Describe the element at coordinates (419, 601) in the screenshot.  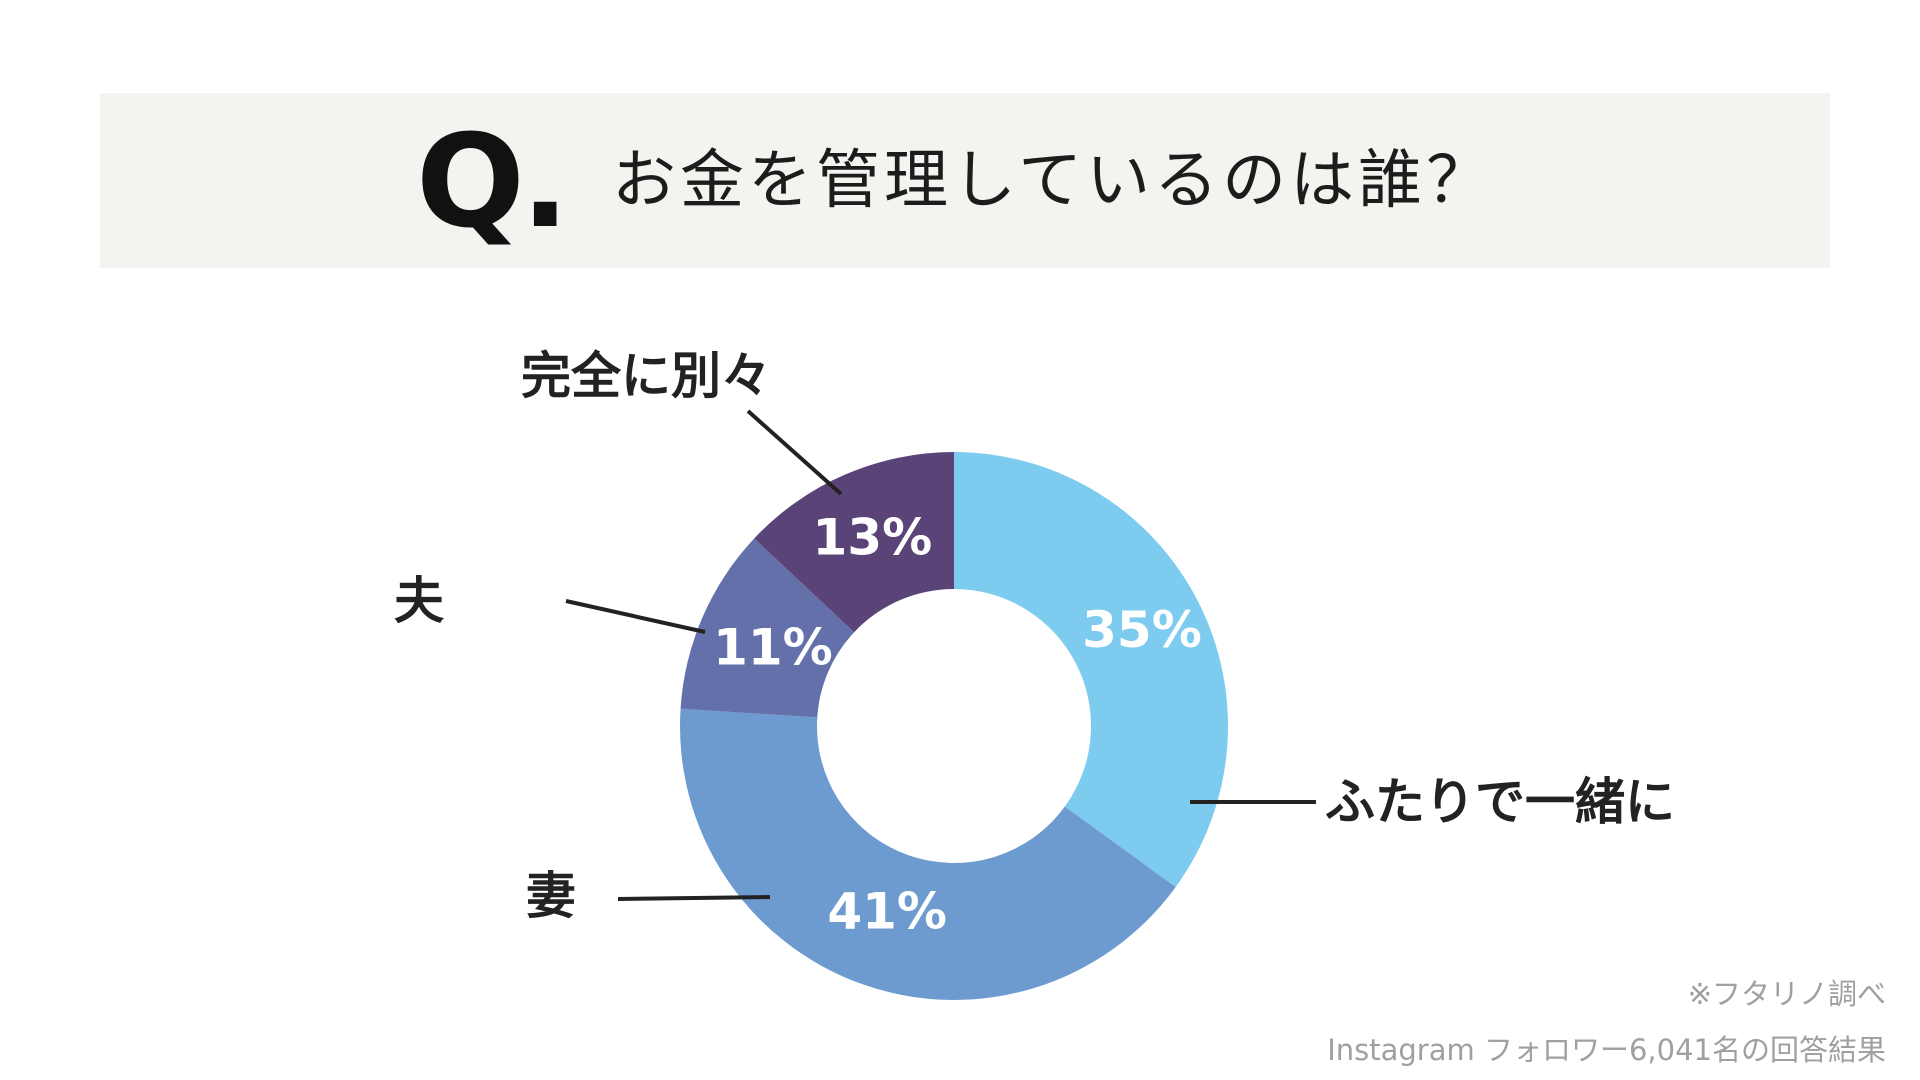
I see `category-label-husband: 夫` at that location.